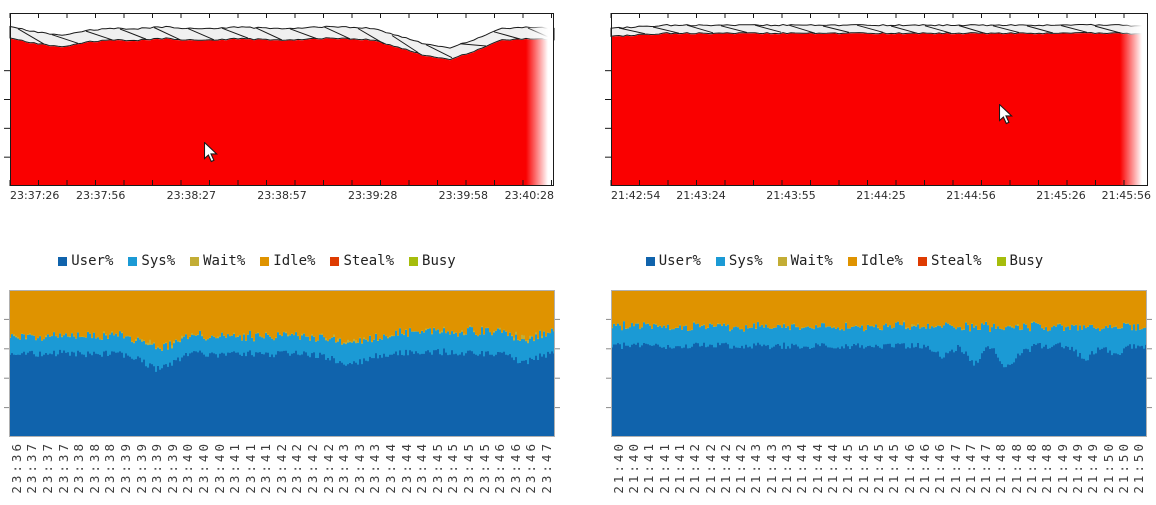 The width and height of the screenshot is (1156, 505). What do you see at coordinates (141, 467) in the screenshot?
I see `time-label: 23:39` at bounding box center [141, 467].